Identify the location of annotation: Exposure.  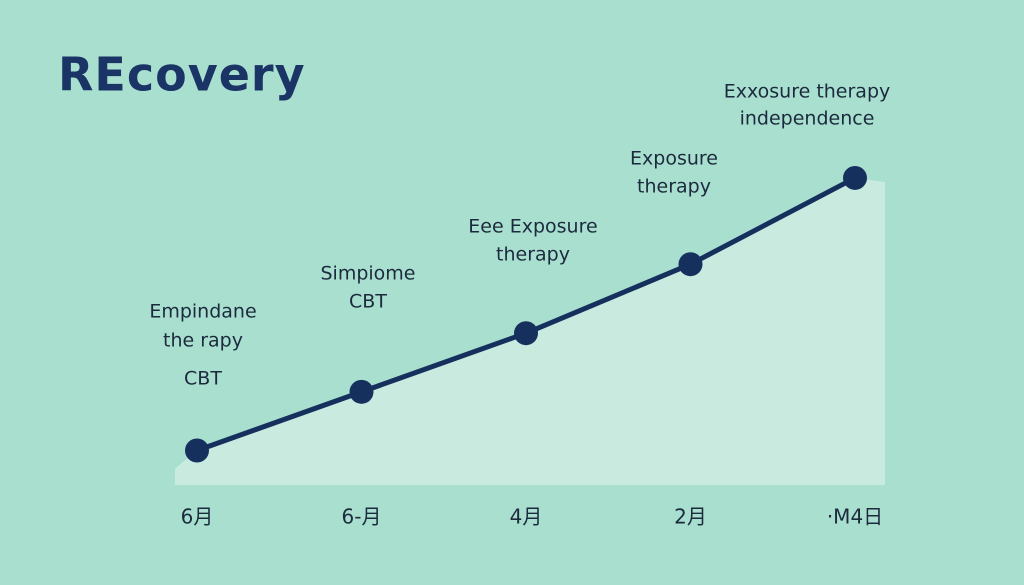
(674, 159).